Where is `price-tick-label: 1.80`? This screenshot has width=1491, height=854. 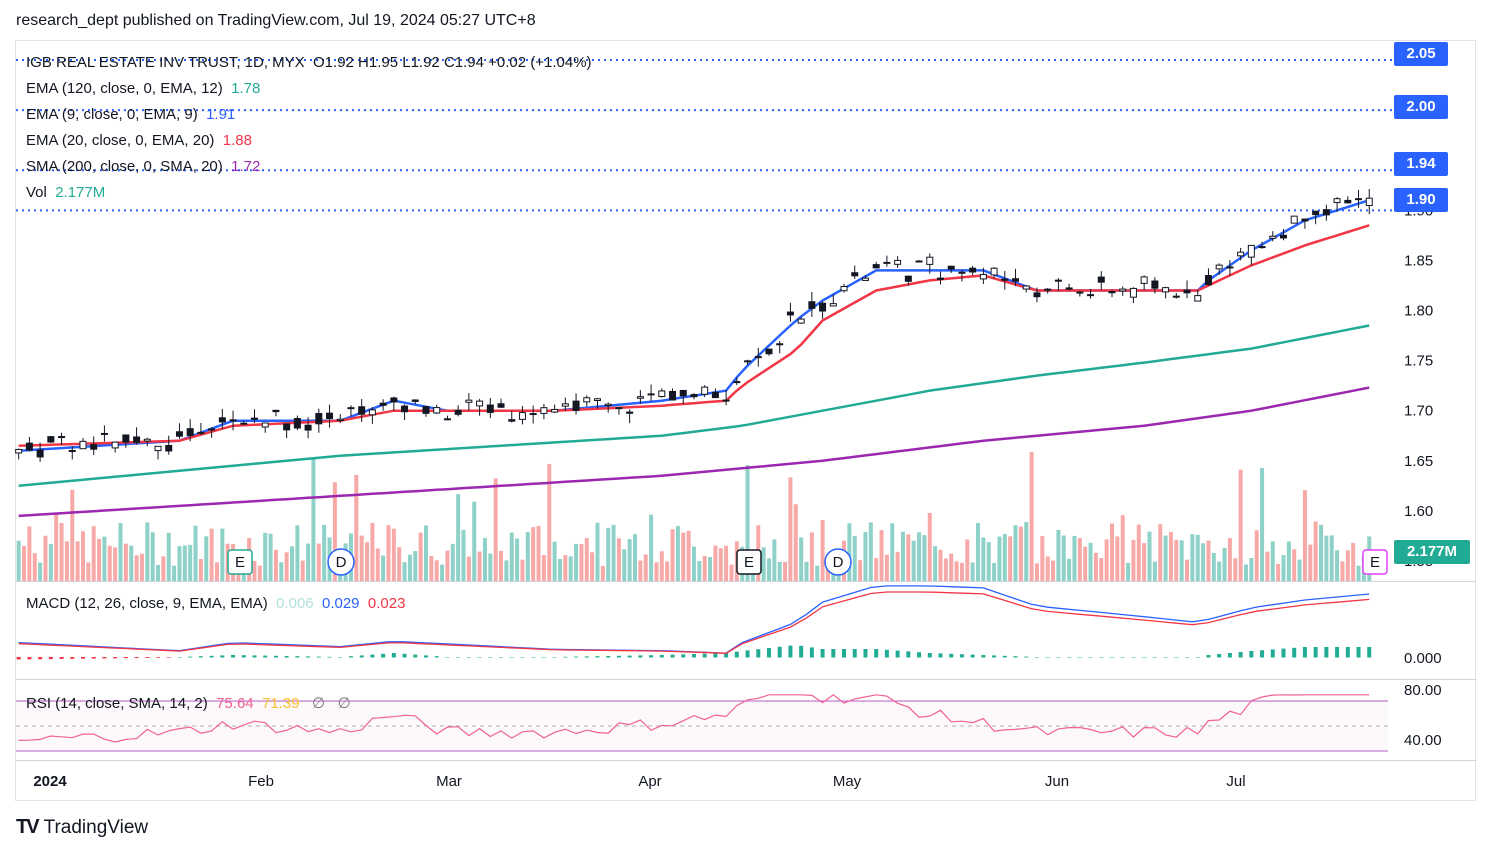
price-tick-label: 1.80 is located at coordinates (1418, 311).